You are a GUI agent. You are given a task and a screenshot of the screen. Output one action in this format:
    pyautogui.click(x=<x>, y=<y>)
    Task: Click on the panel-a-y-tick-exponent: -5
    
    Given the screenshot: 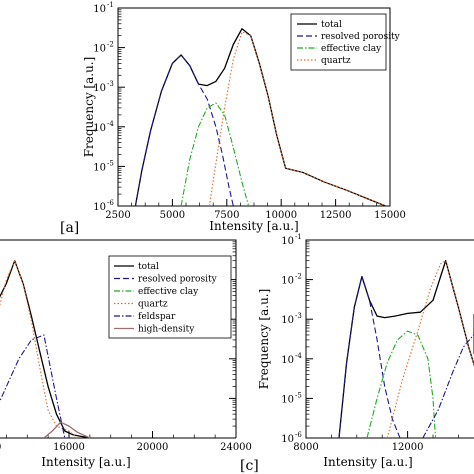 What is the action you would take?
    pyautogui.click(x=110, y=163)
    